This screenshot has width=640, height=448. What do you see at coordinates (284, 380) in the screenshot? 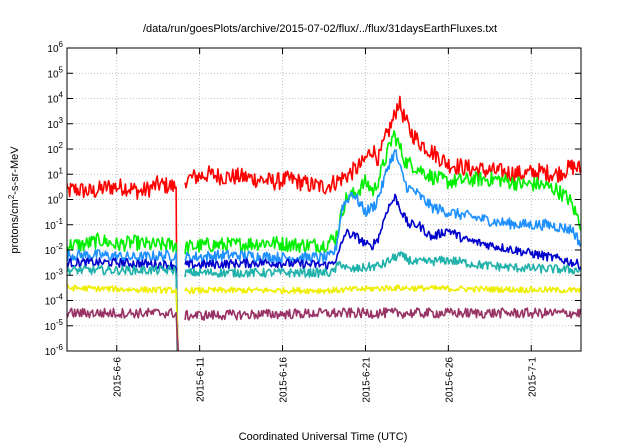
I see `x-tick-label: 2015-6-16` at bounding box center [284, 380].